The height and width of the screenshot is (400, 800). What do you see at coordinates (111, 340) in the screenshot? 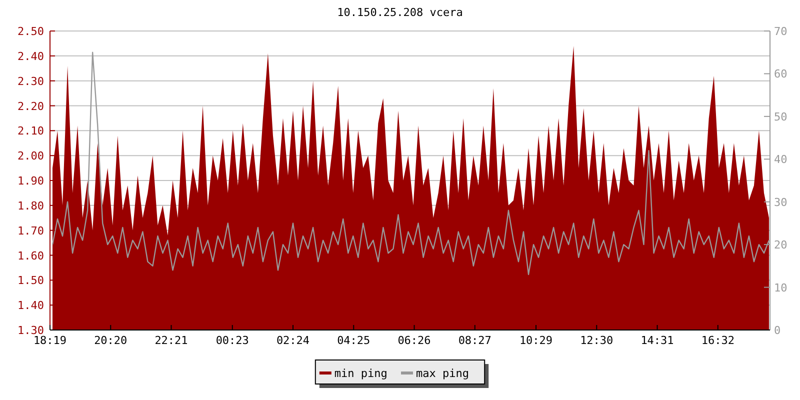
I see `x-tick-label: 20:20` at bounding box center [111, 340].